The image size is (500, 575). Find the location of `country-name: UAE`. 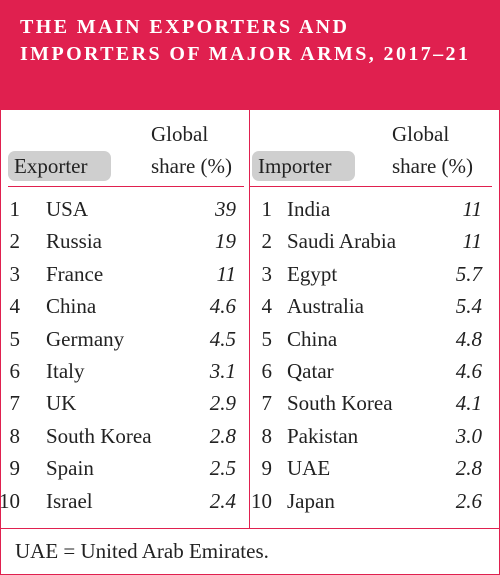

country-name: UAE is located at coordinates (309, 468).